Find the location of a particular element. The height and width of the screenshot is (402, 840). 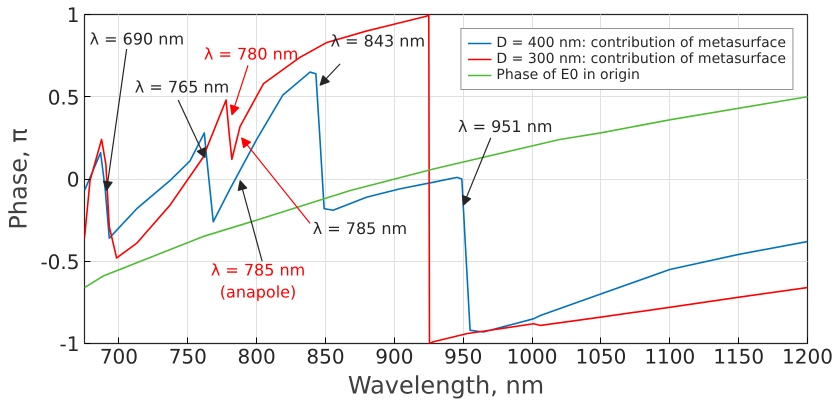

x-tick-label: 850 is located at coordinates (325, 356).